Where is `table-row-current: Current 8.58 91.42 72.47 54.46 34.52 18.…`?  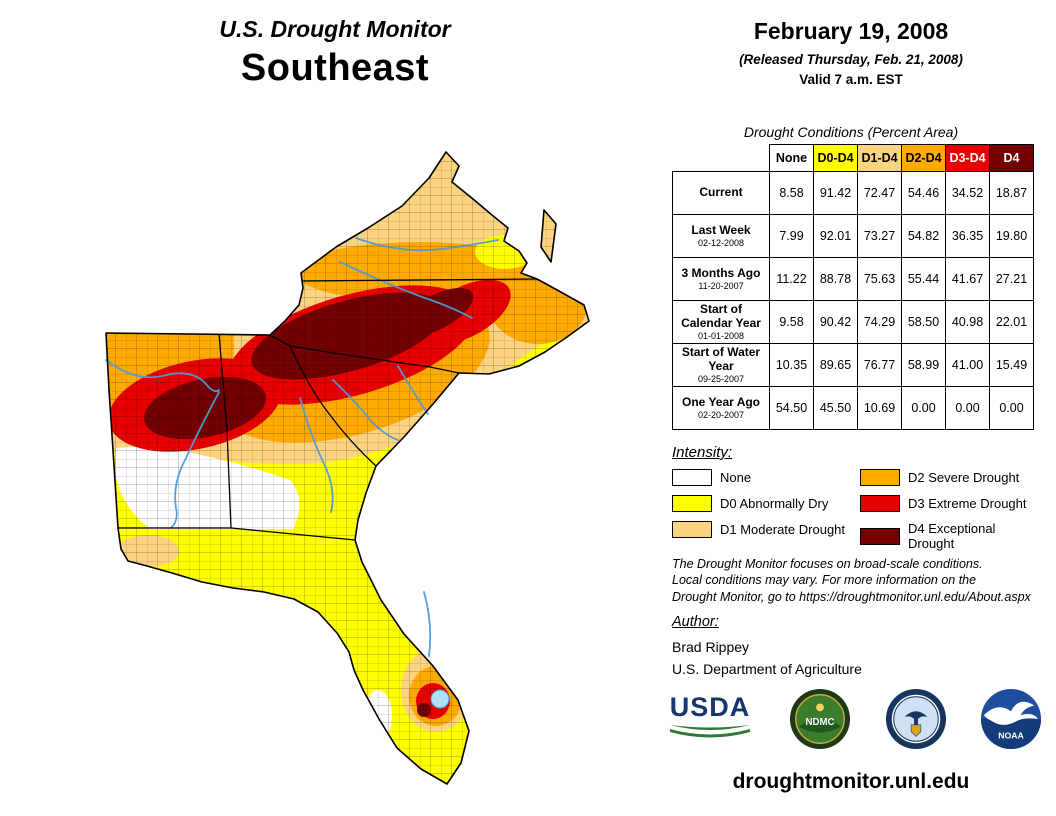 table-row-current: Current 8.58 91.42 72.47 54.46 34.52 18.… is located at coordinates (853, 193).